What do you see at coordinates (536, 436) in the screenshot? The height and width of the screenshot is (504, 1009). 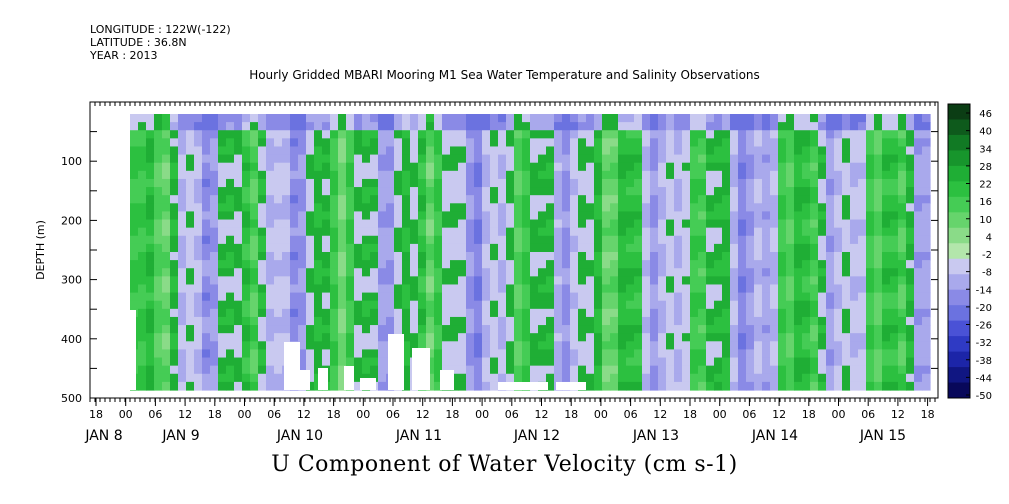 I see `x-day-label: JAN 12` at bounding box center [536, 436].